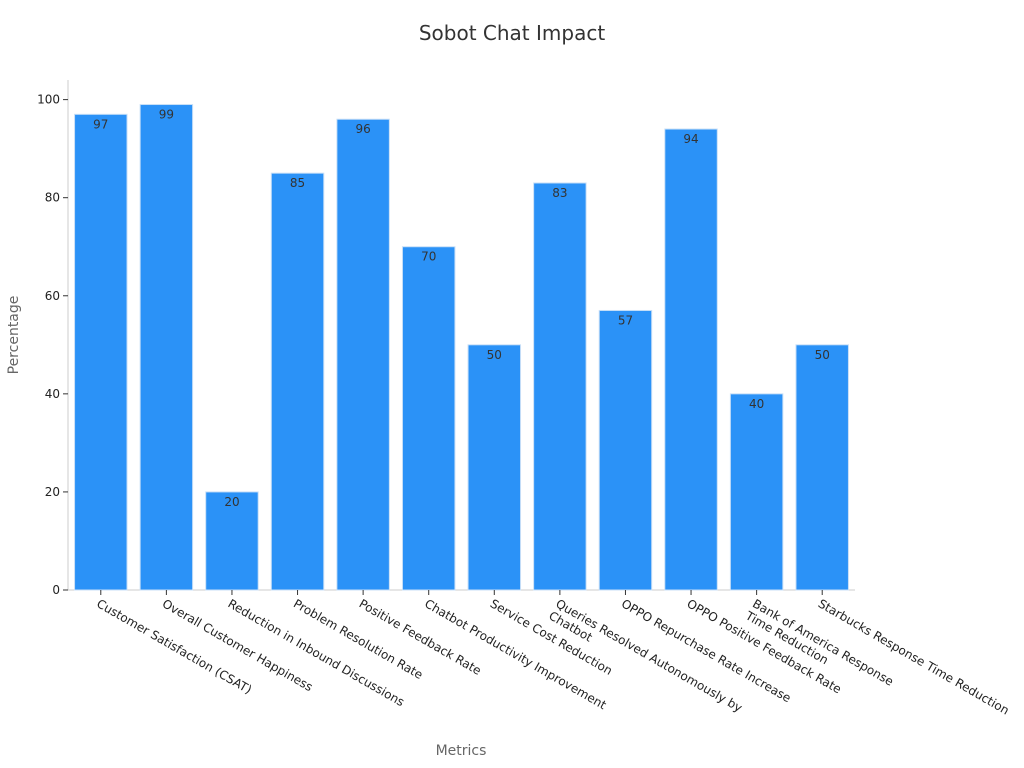 The height and width of the screenshot is (768, 1024). I want to click on bar-value-label: 96, so click(362, 129).